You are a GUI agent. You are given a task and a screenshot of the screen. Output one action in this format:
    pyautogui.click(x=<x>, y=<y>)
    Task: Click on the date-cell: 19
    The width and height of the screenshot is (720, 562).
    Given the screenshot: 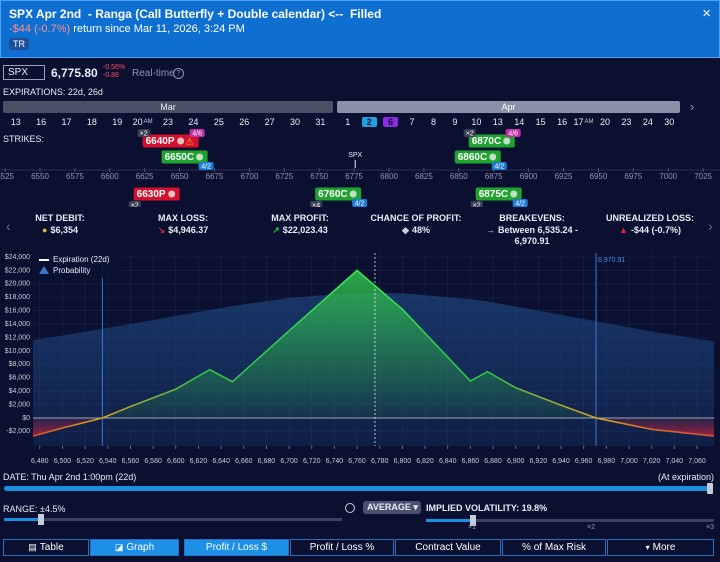 What is the action you would take?
    pyautogui.click(x=117, y=121)
    